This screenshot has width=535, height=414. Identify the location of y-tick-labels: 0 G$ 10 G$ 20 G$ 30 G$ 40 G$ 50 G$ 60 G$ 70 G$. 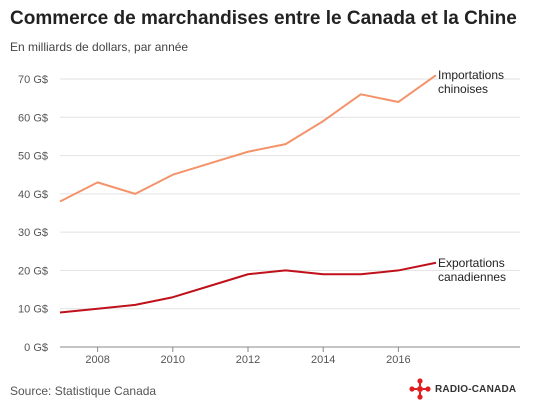
(33, 214).